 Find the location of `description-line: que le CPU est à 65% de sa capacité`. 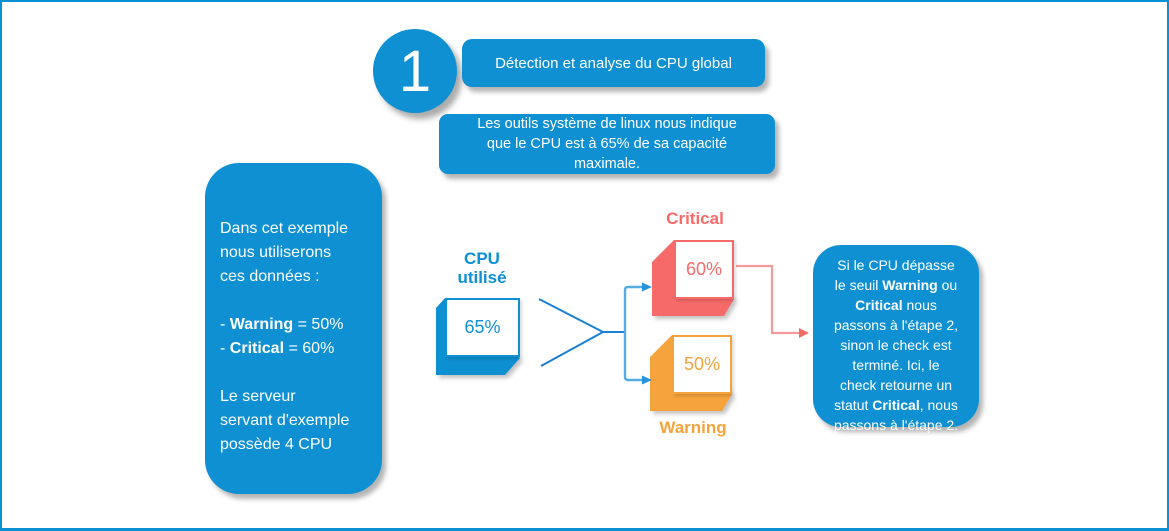

description-line: que le CPU est à 65% de sa capacité is located at coordinates (607, 144).